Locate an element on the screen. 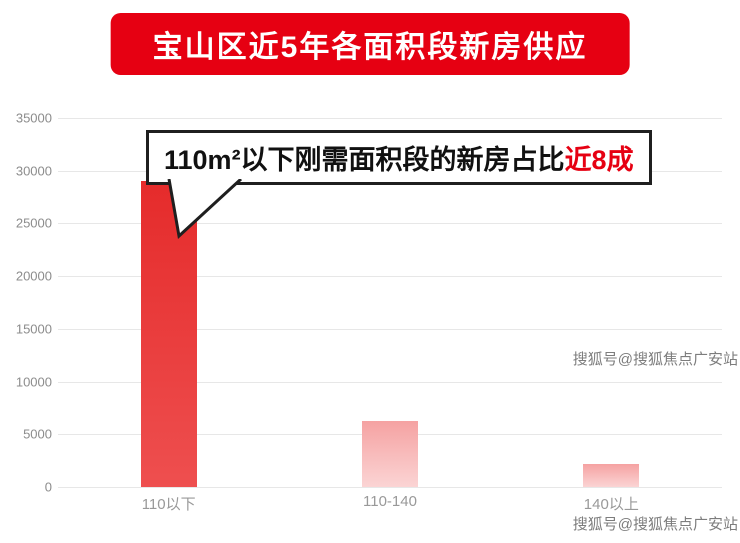 The width and height of the screenshot is (740, 543). y-axis-tick-label: 10000 is located at coordinates (33, 382).